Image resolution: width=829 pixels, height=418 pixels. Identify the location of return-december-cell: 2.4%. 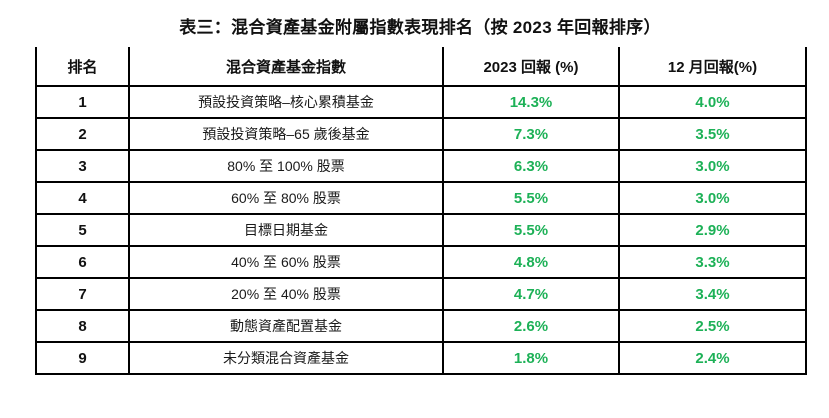
(712, 358).